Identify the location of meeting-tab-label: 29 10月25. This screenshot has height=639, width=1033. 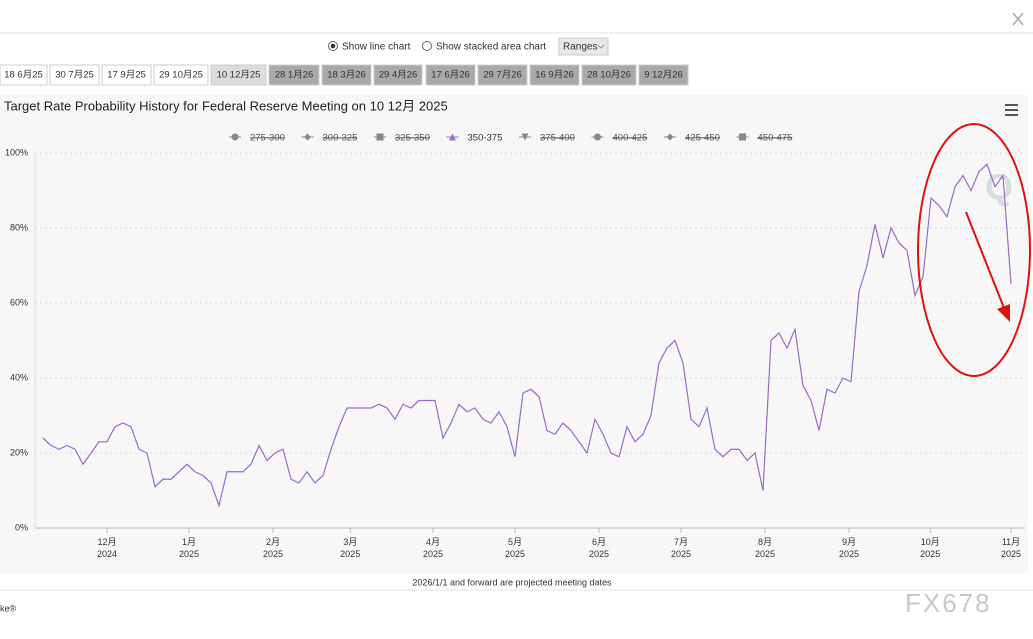
(181, 75).